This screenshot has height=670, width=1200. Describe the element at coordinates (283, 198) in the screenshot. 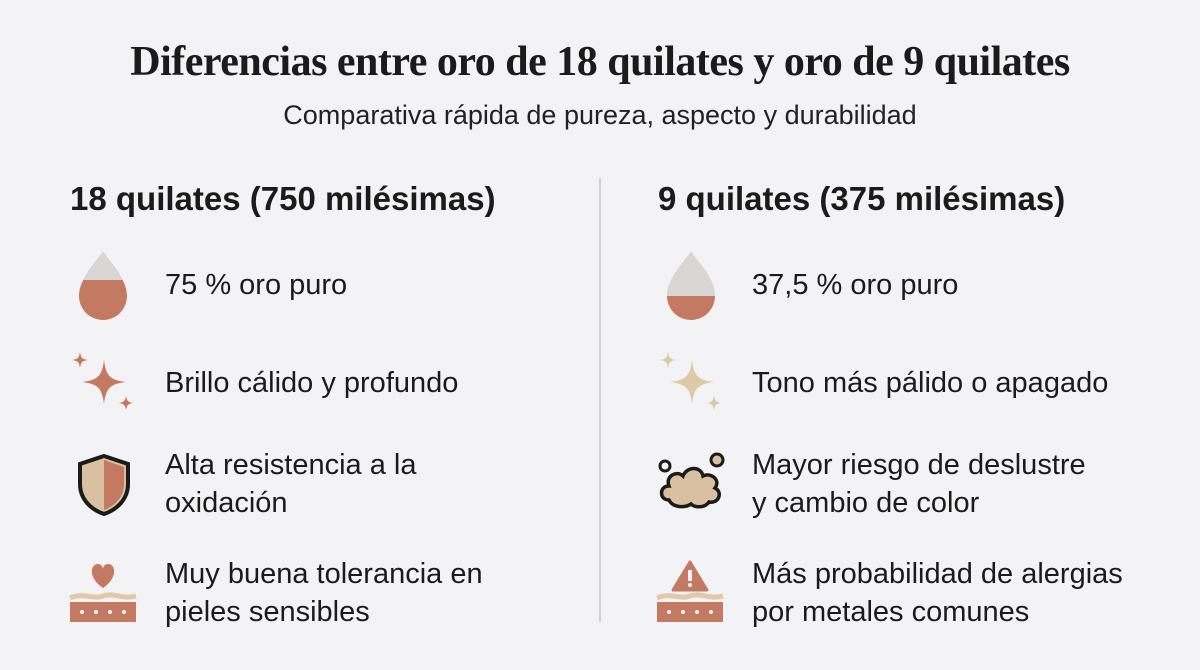

I see `column-heading: 18 quilates (750 milésimas)` at that location.